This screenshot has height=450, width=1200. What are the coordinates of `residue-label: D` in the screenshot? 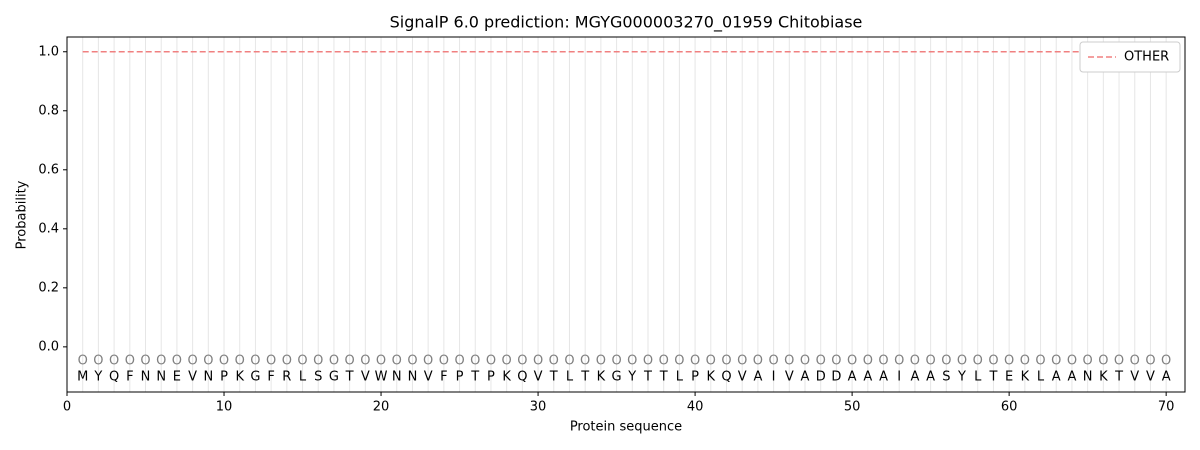 It's located at (821, 376).